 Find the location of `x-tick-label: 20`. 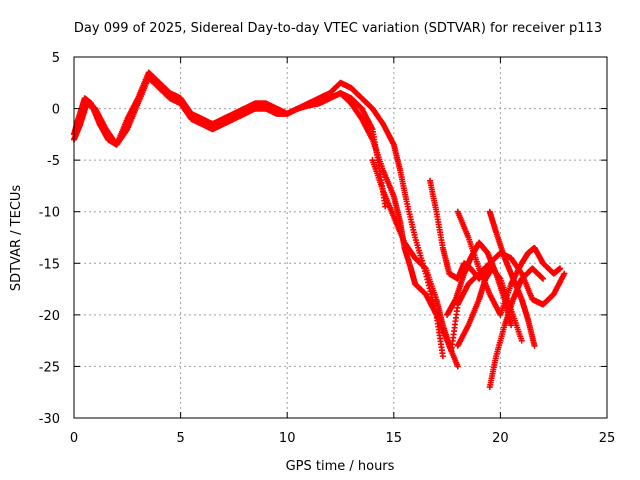

x-tick-label: 20 is located at coordinates (500, 438).